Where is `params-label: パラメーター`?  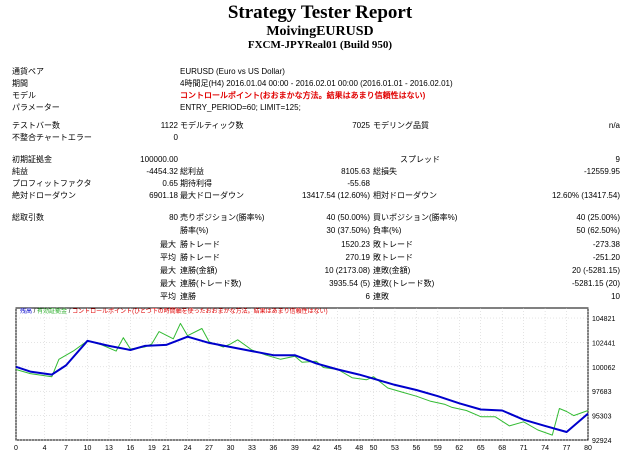
params-label: パラメーター is located at coordinates (36, 107).